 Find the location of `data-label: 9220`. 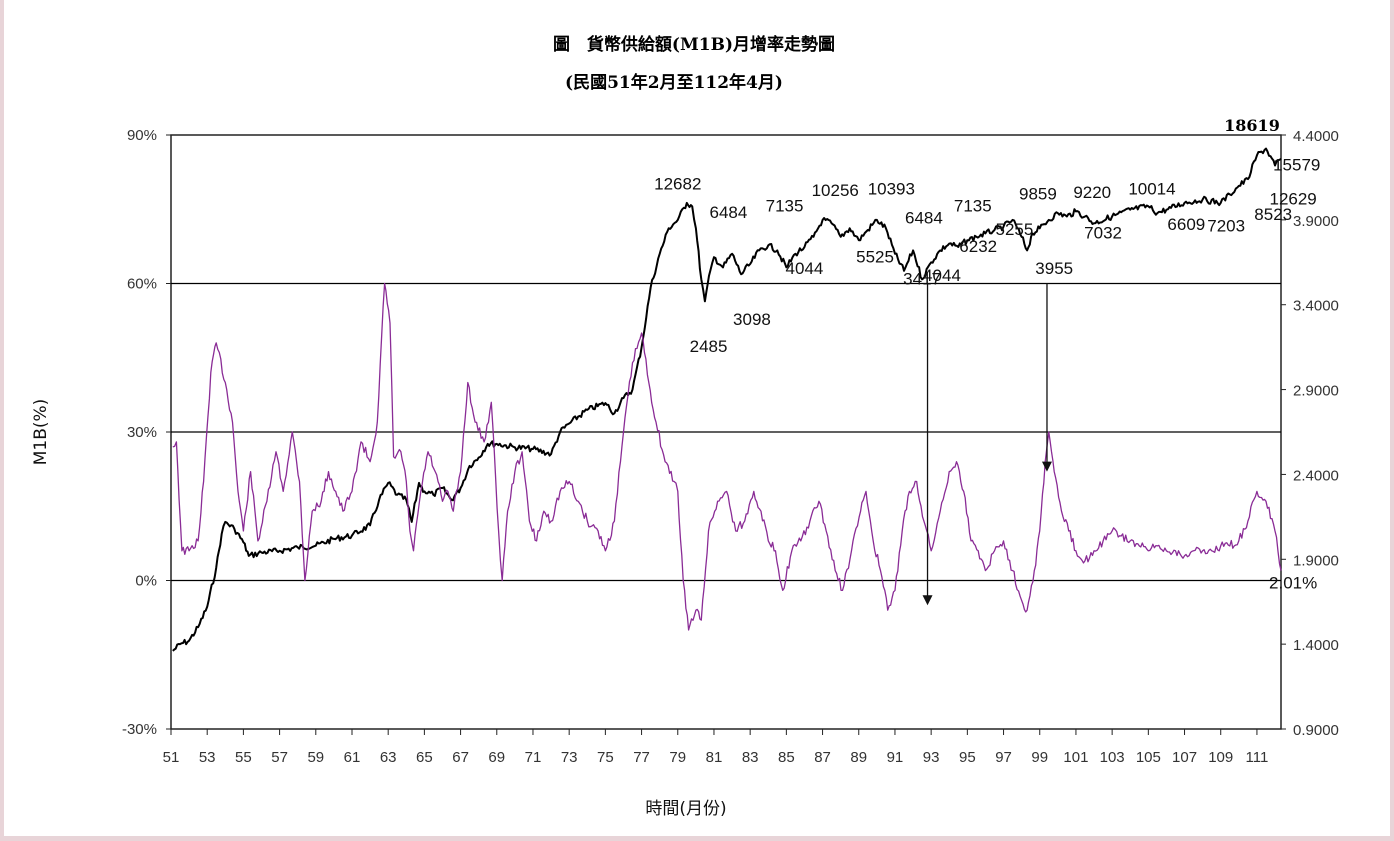

data-label: 9220 is located at coordinates (1092, 192).